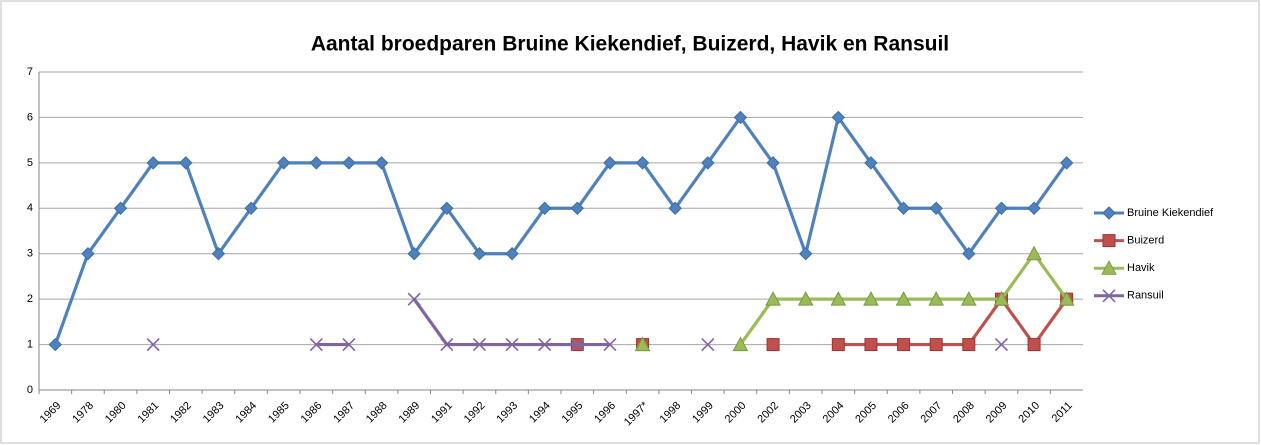 This screenshot has height=445, width=1261. Describe the element at coordinates (1145, 296) in the screenshot. I see `legend-label: Ransuil` at that location.